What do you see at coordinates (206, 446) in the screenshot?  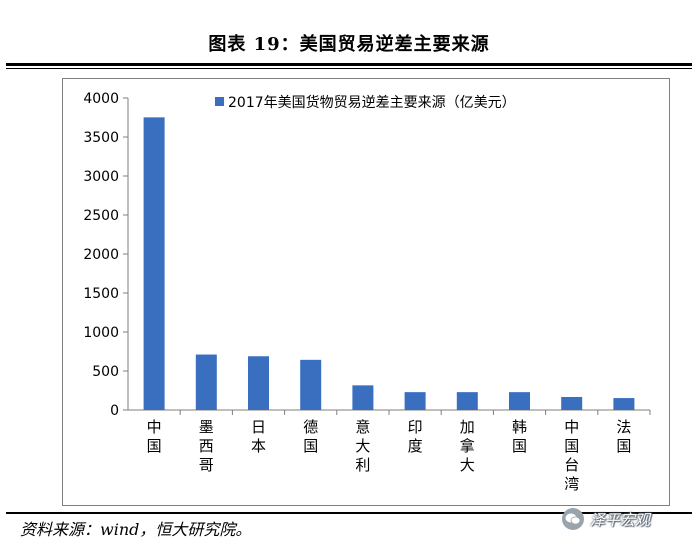 I see `x-category-label: 墨西哥` at bounding box center [206, 446].